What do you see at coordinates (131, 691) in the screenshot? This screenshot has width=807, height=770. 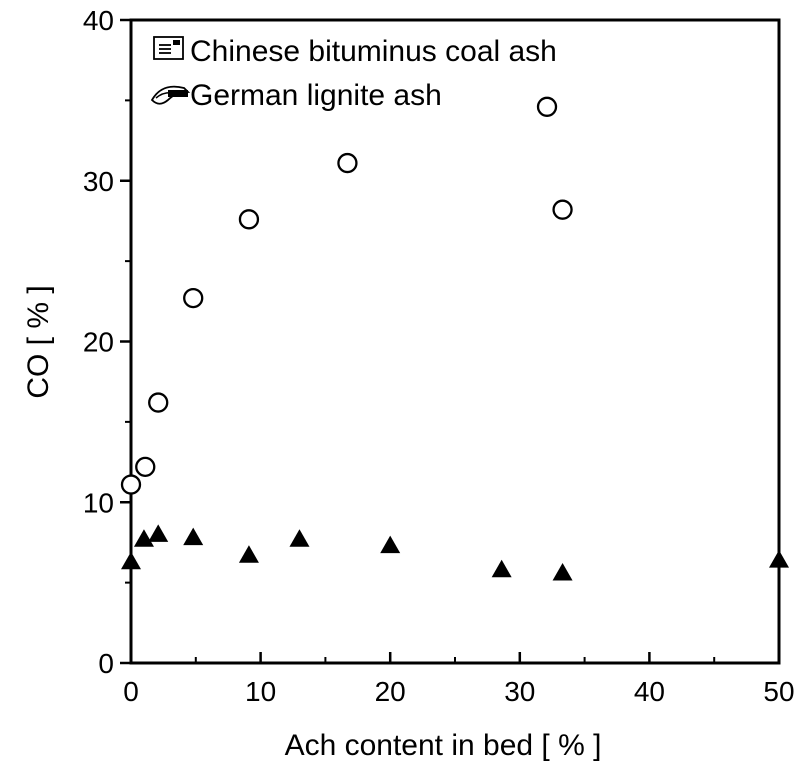 I see `x-tick-label: 0` at bounding box center [131, 691].